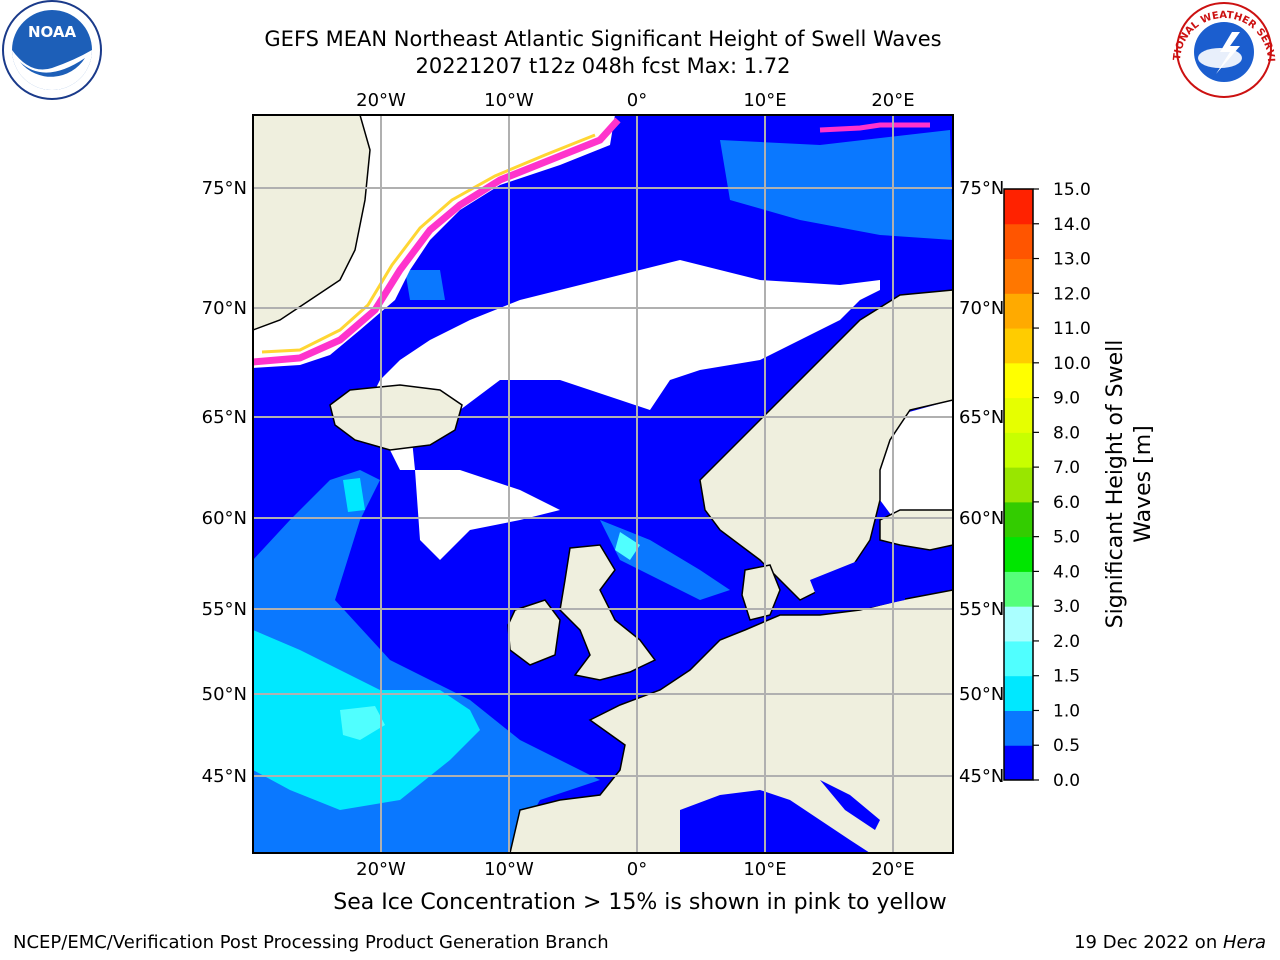 Image resolution: width=1280 pixels, height=960 pixels. What do you see at coordinates (764, 100) in the screenshot?
I see `lon-label-top: 10°E` at bounding box center [764, 100].